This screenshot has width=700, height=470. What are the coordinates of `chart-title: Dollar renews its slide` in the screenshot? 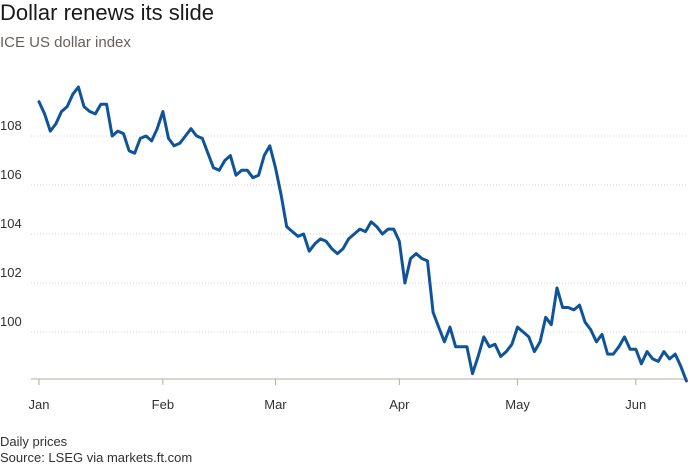 It's located at (107, 12).